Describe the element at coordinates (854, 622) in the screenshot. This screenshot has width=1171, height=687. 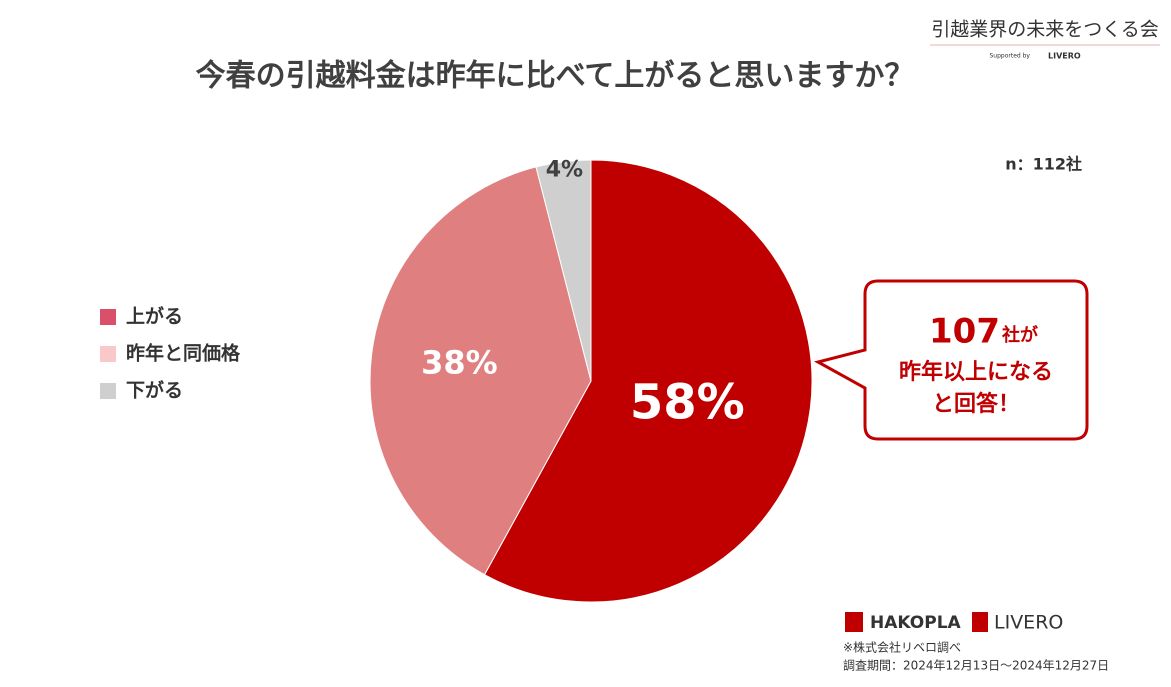
I see `hakopla-icon` at that location.